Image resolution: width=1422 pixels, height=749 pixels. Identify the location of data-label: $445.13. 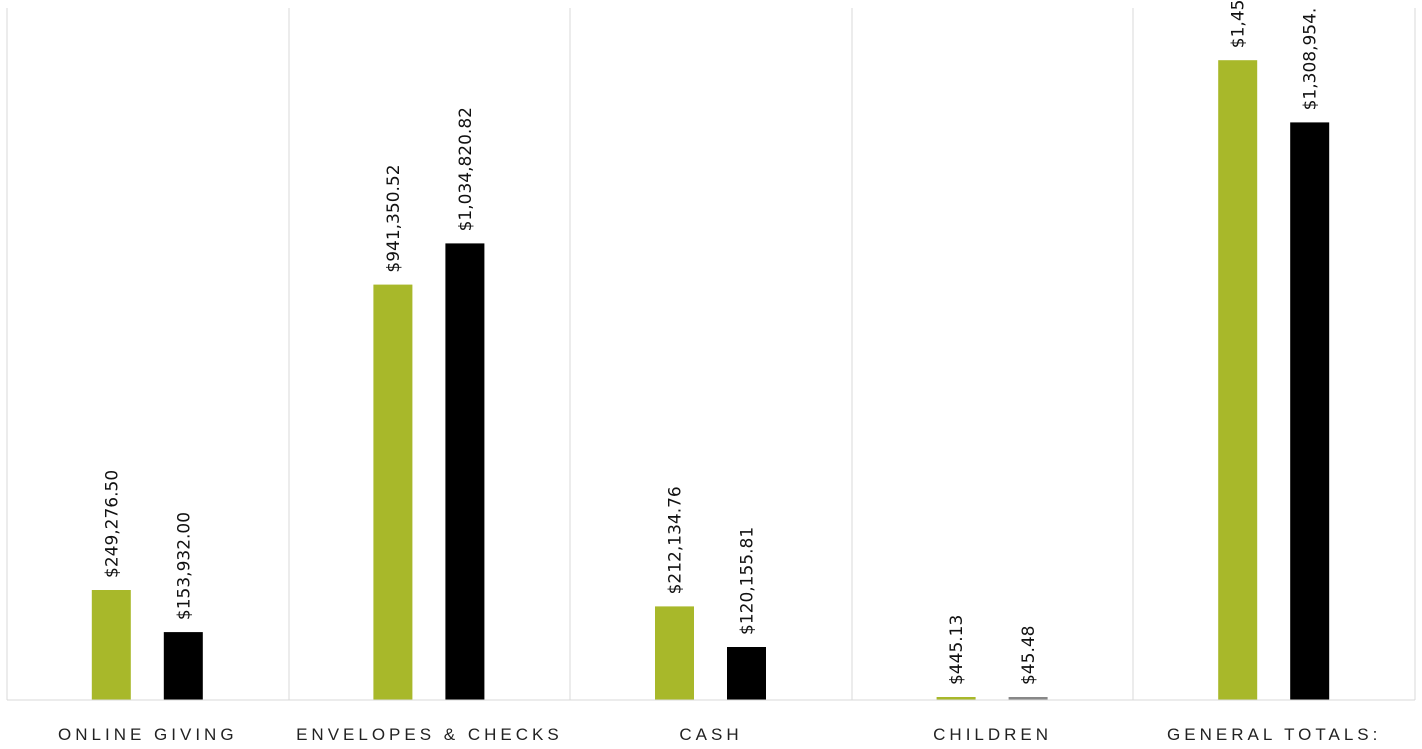
(957, 650).